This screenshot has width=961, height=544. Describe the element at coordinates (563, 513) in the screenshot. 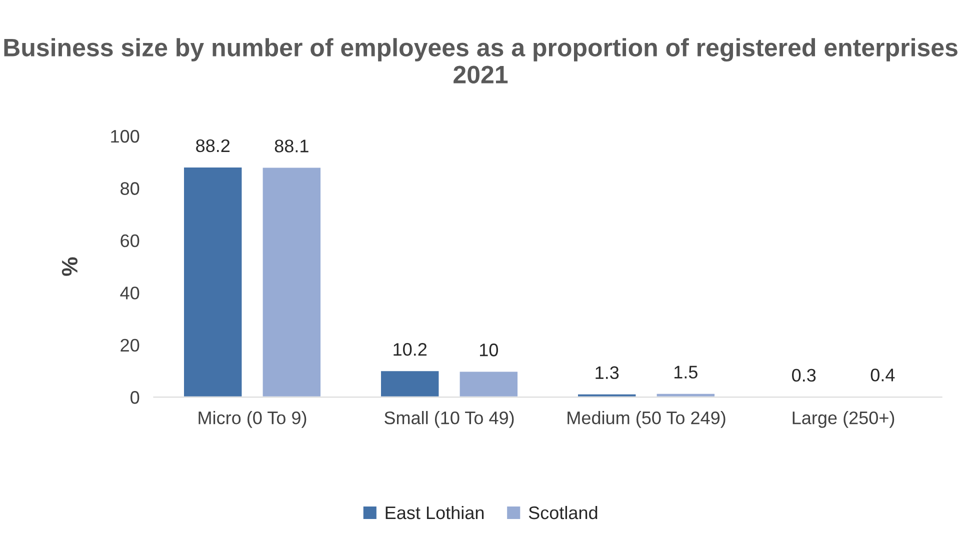

I see `legend-label: Scotland` at that location.